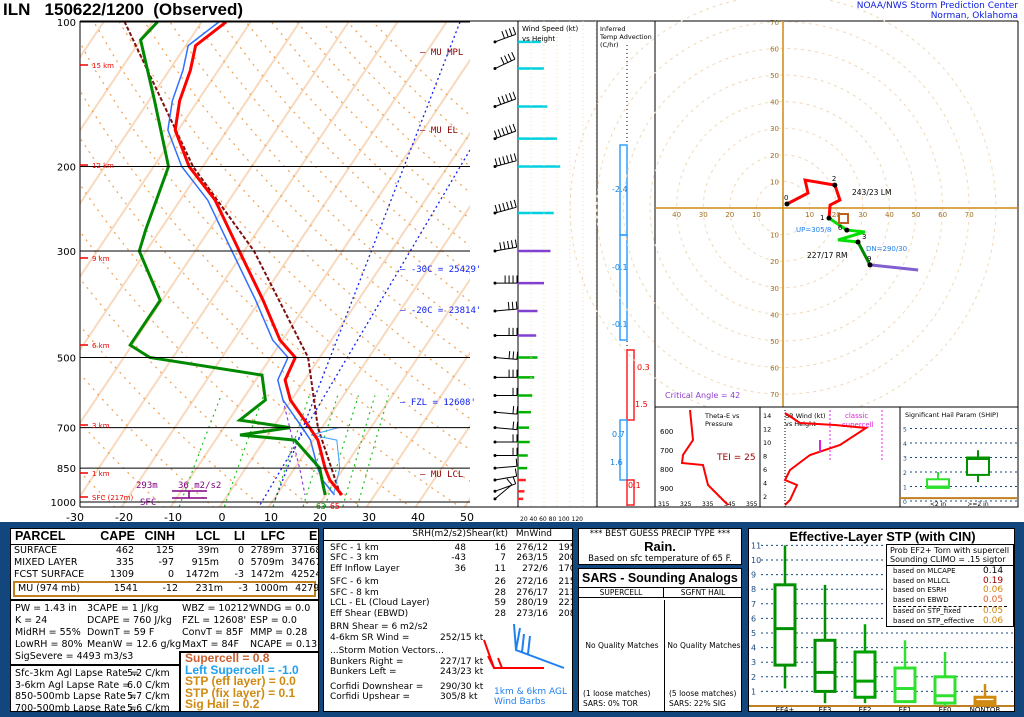 The image size is (1024, 717). I want to click on precip-type: Rain., so click(660, 546).